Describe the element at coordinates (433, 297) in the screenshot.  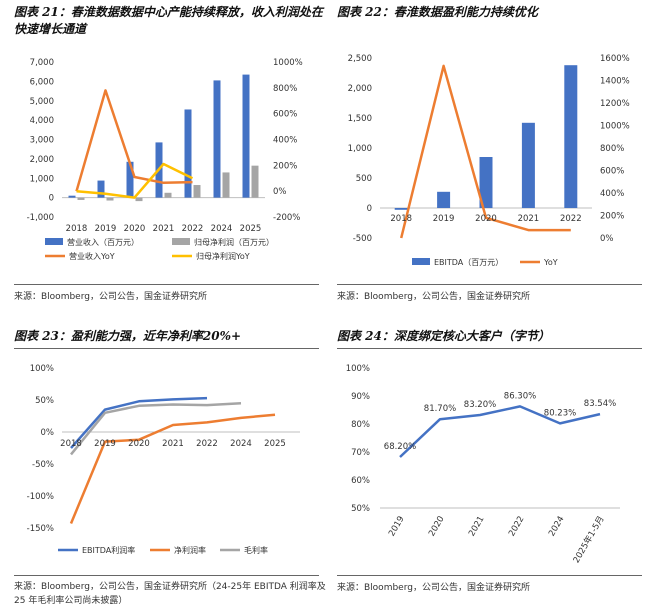
I see `source-22: 来源：Bloomberg，公司公告，国金证券研究所` at that location.